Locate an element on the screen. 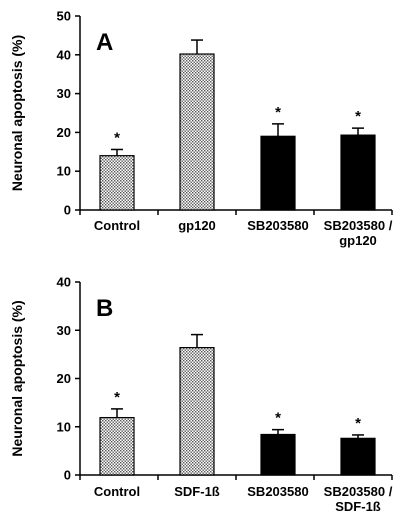 Image resolution: width=410 pixels, height=524 pixels. y-tick-label: 50 is located at coordinates (64, 16).